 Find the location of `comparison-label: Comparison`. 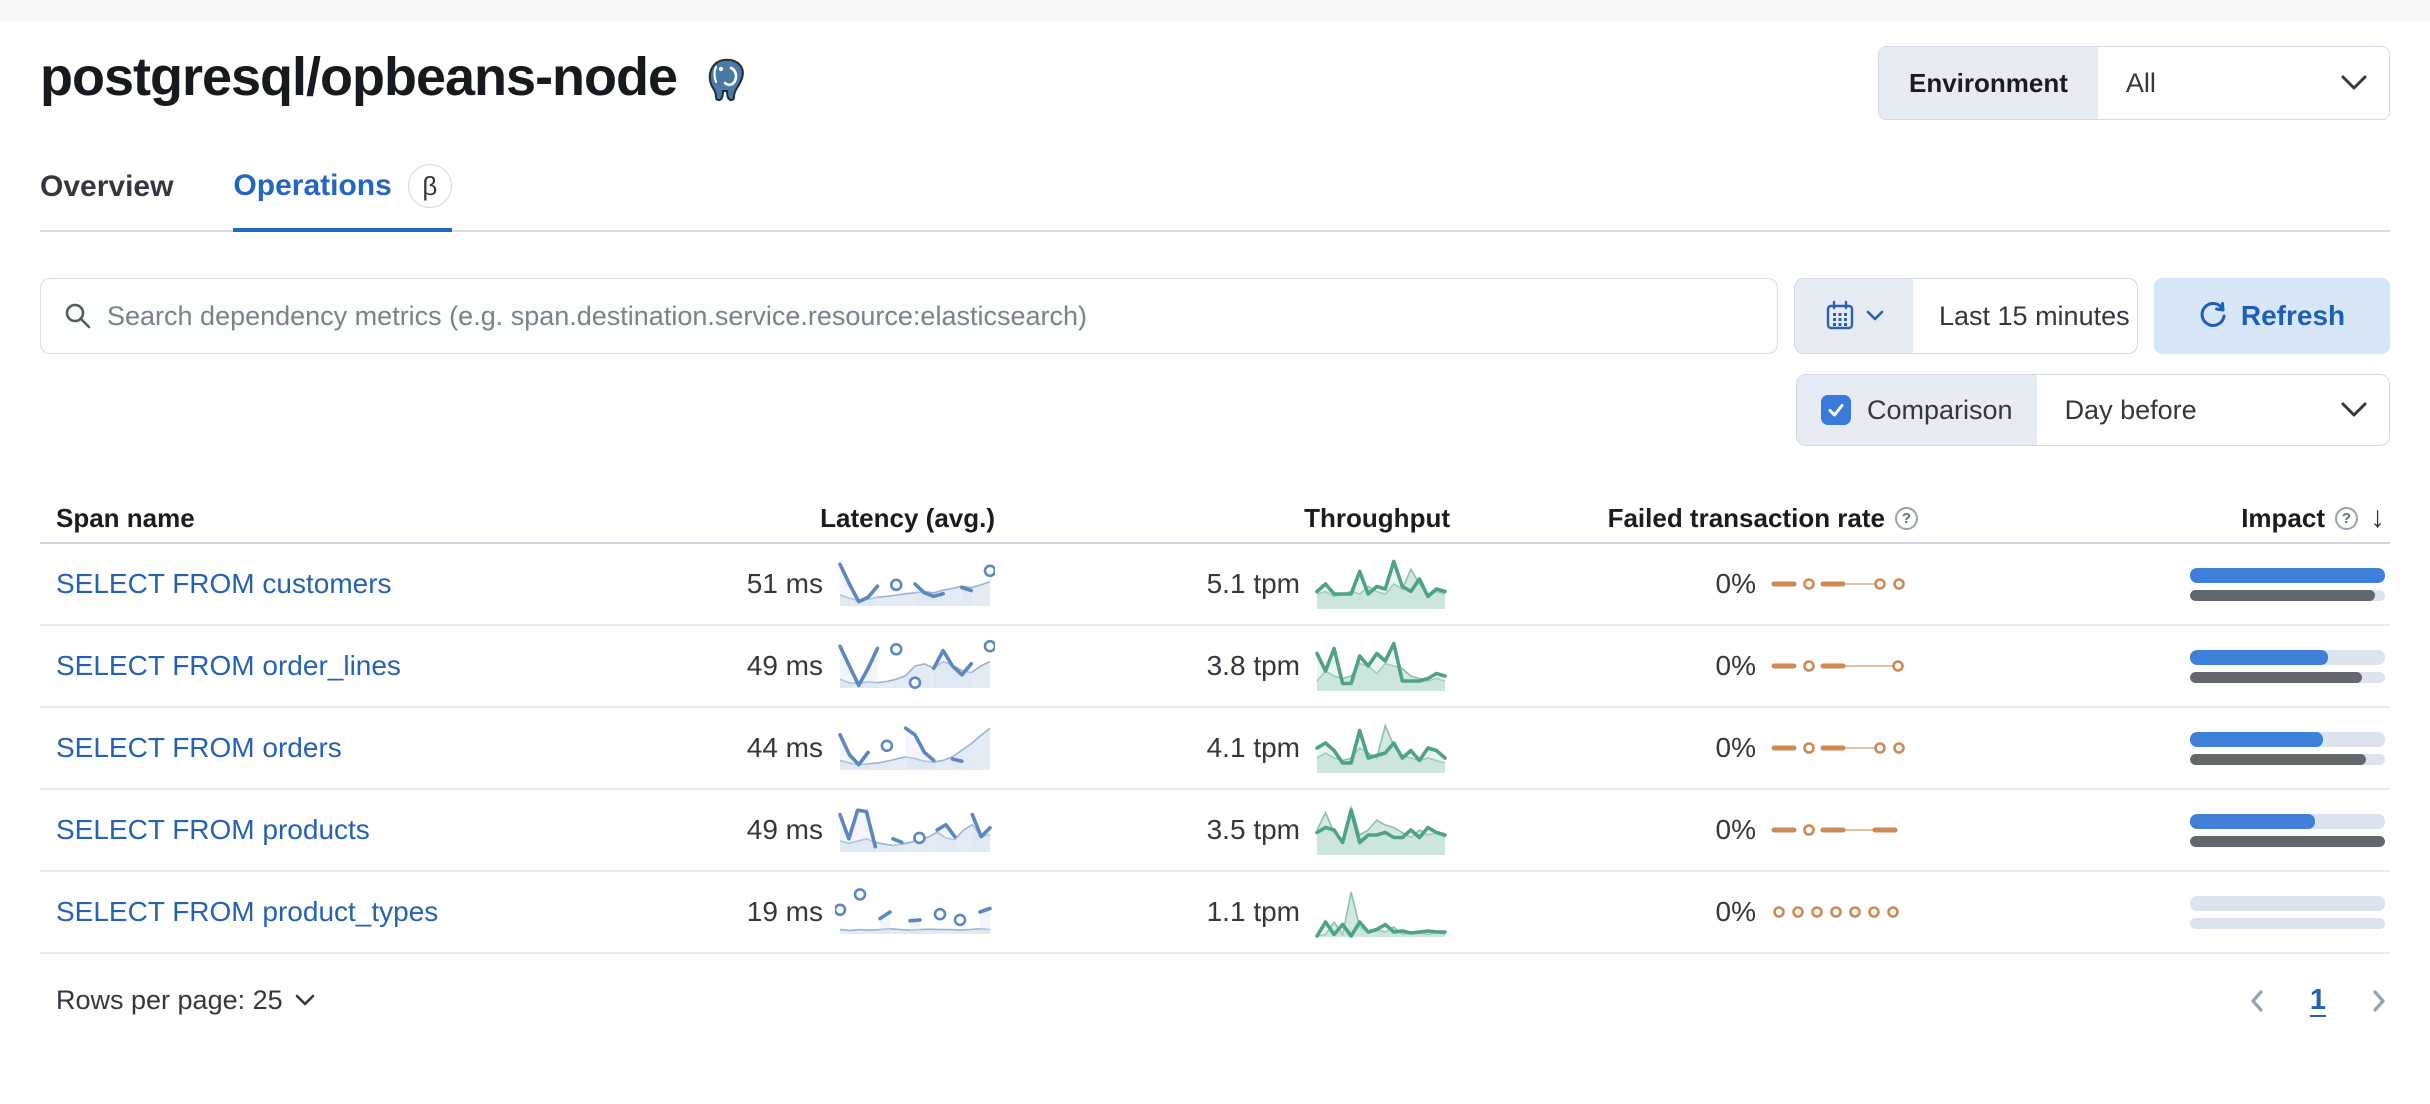

comparison-label: Comparison is located at coordinates (1940, 409).